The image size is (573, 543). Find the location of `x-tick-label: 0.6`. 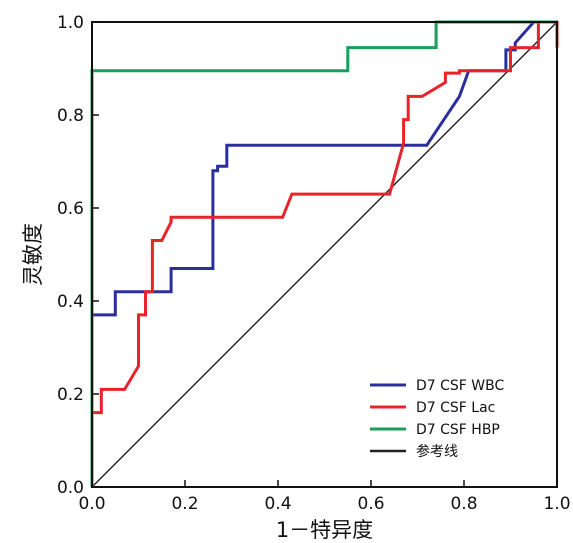

x-tick-label: 0.6 is located at coordinates (370, 504).